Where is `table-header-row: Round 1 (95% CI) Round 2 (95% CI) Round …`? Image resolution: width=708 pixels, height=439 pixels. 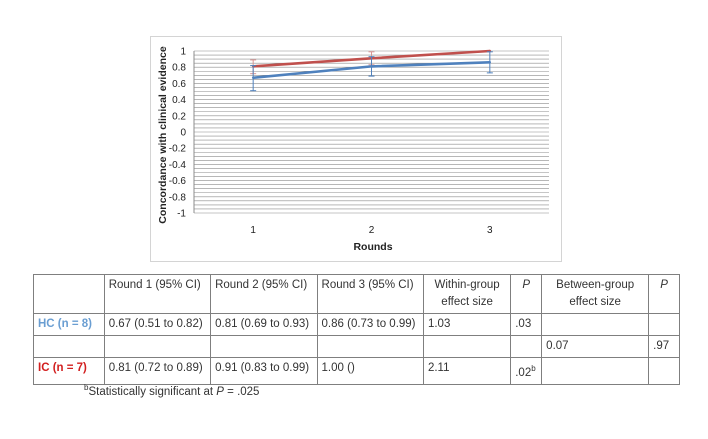 table-header-row: Round 1 (95% CI) Round 2 (95% CI) Round … is located at coordinates (356, 294).